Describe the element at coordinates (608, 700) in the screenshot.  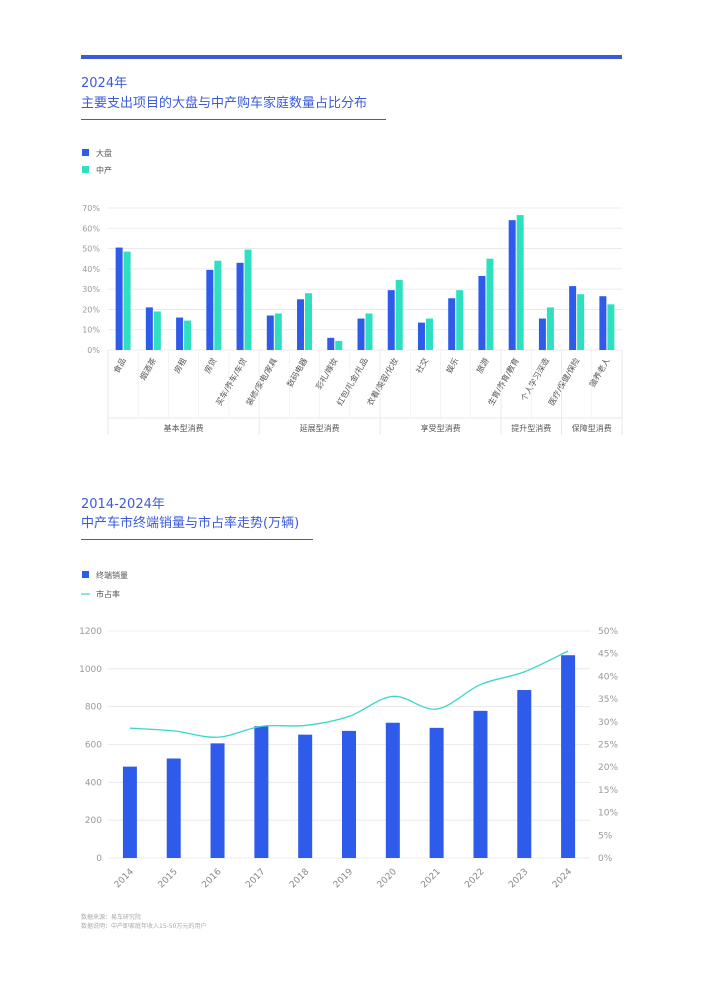
I see `y-right-tick-label: 35%` at that location.